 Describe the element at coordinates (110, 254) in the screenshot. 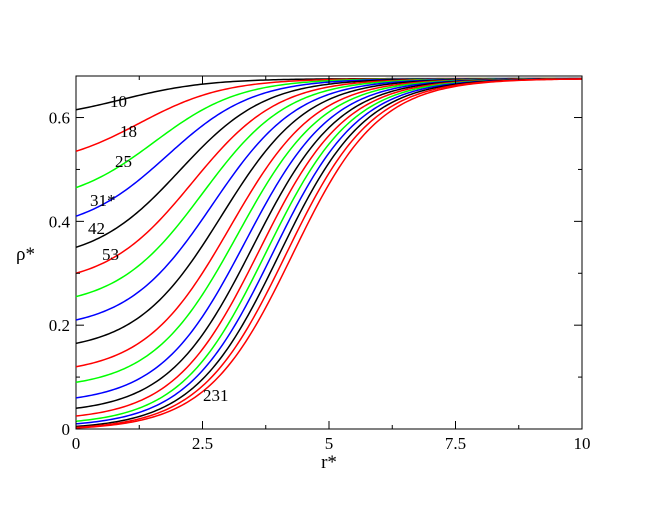

I see `curve-label-53: 53` at that location.